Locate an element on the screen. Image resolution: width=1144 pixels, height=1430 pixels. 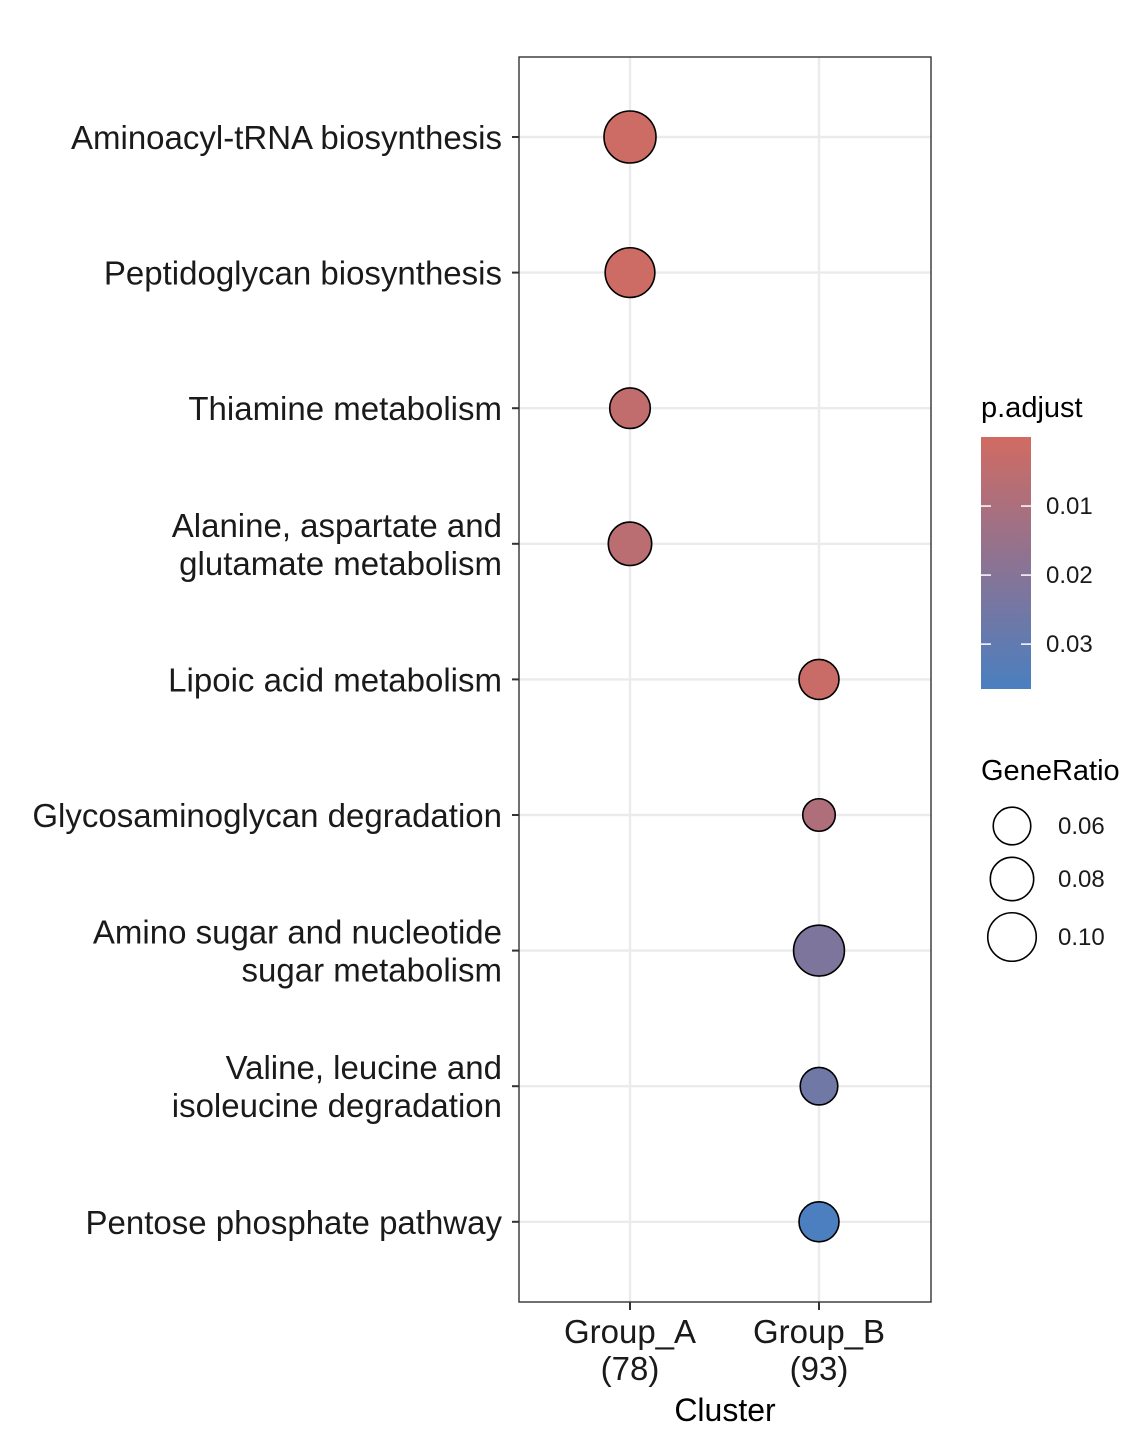
p-adjust-legend-title: p.adjust is located at coordinates (1032, 408).